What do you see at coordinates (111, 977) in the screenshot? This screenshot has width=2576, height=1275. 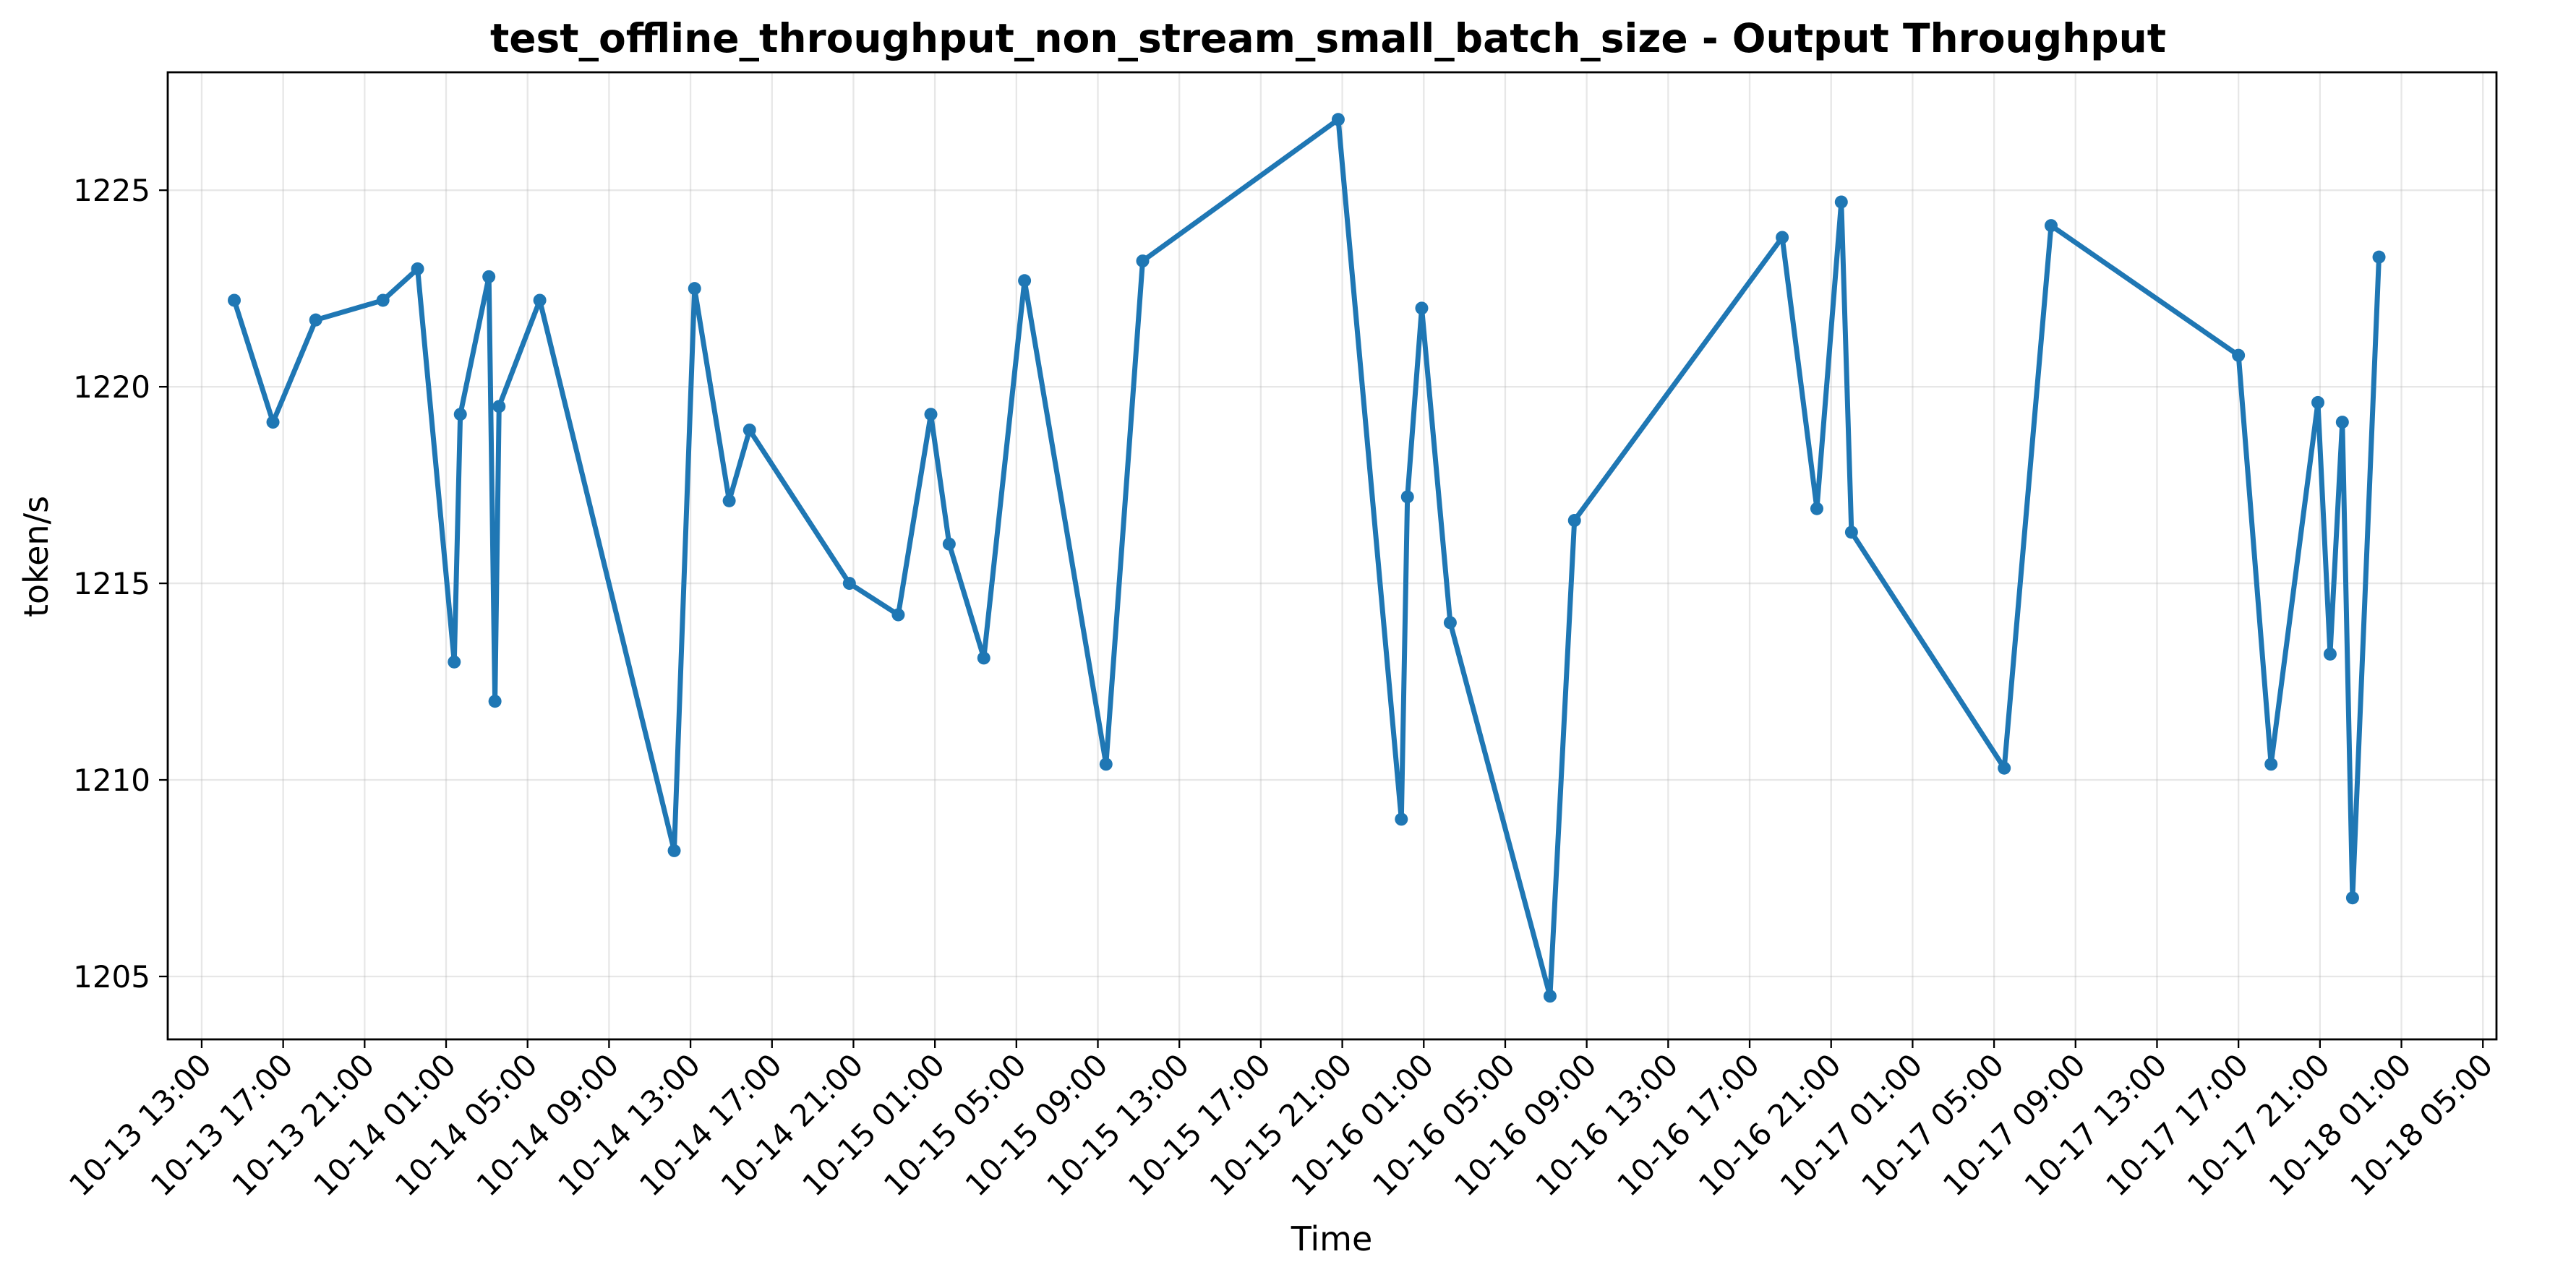 I see `y-tick-label: 1205` at bounding box center [111, 977].